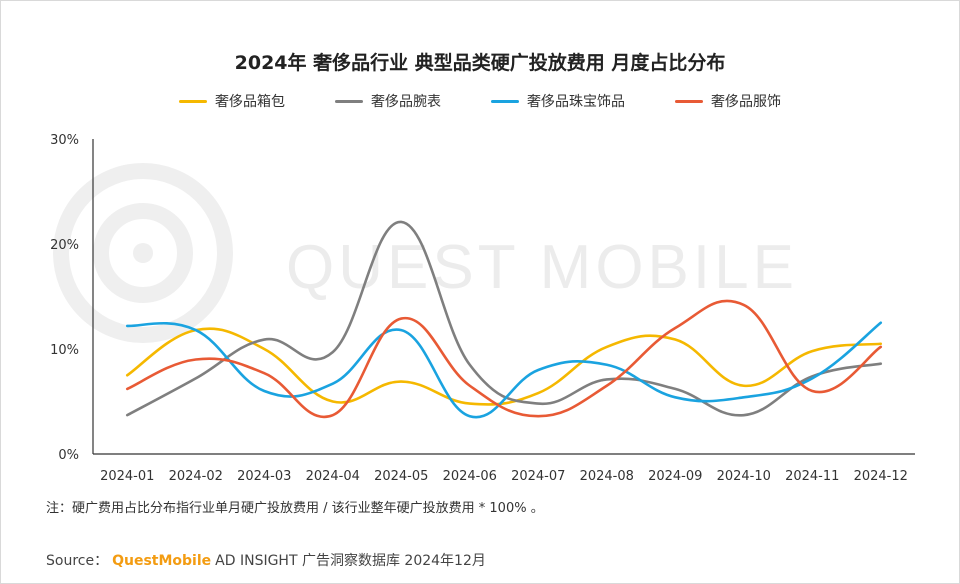 This screenshot has width=960, height=584. Describe the element at coordinates (68, 455) in the screenshot. I see `y-tick-label: 0%` at that location.